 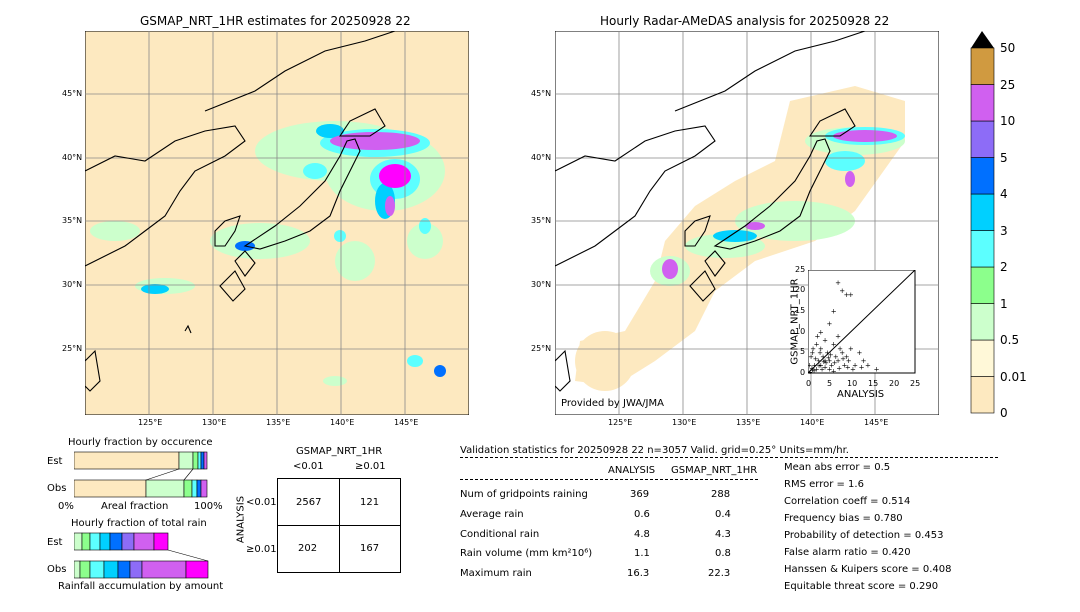 I want to click on scatter-xtick-0: 0, so click(x=809, y=383).